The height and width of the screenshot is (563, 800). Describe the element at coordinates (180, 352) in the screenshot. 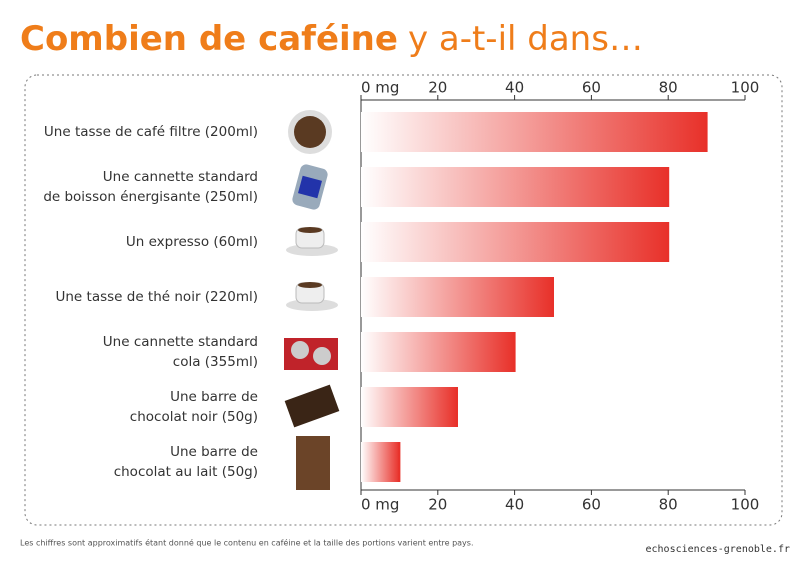

I see `category-label: Une cannette standard cola (355ml)` at that location.